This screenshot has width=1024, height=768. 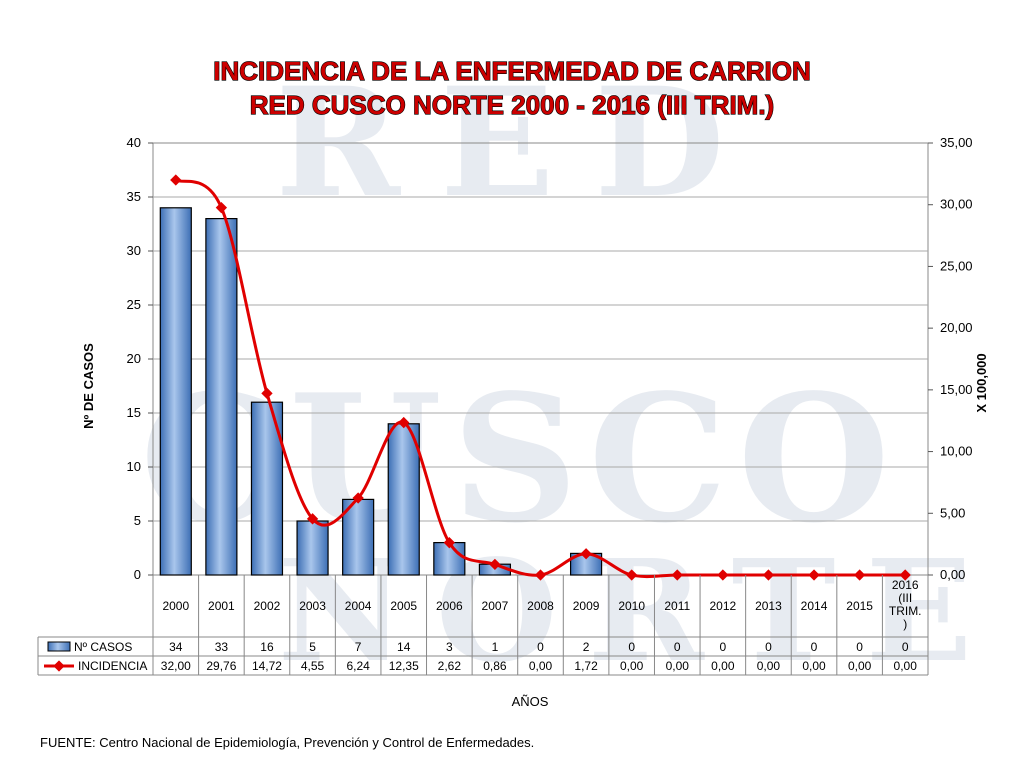 What do you see at coordinates (905, 647) in the screenshot?
I see `table-cell-casos-2016 (III TRIM.): 0` at bounding box center [905, 647].